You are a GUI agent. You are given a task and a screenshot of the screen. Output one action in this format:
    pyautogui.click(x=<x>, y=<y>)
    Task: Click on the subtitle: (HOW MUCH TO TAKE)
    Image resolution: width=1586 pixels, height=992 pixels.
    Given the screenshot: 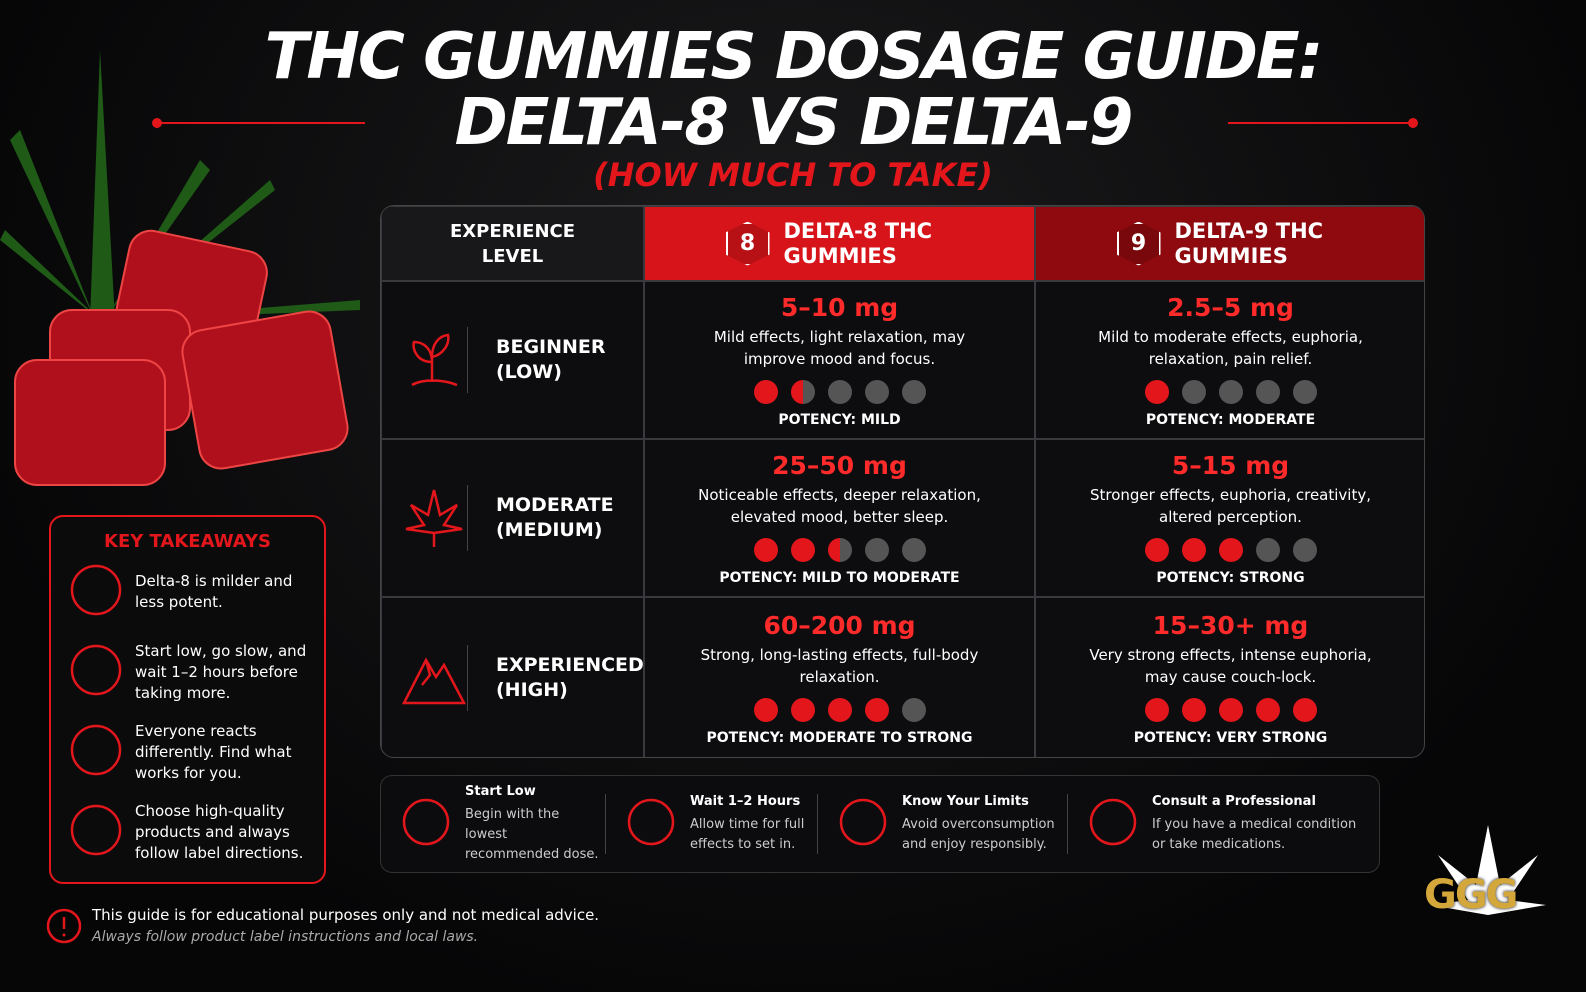 What is the action you would take?
    pyautogui.click(x=793, y=175)
    